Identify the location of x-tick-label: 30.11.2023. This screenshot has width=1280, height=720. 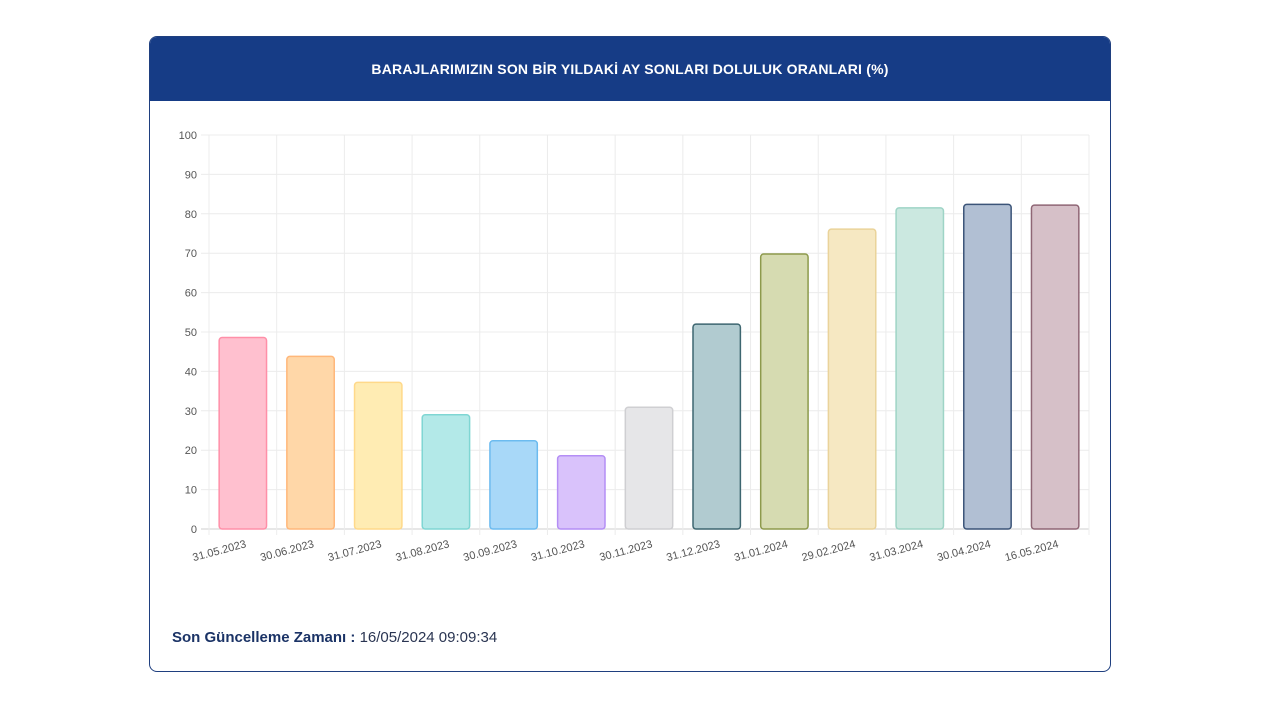
(626, 551).